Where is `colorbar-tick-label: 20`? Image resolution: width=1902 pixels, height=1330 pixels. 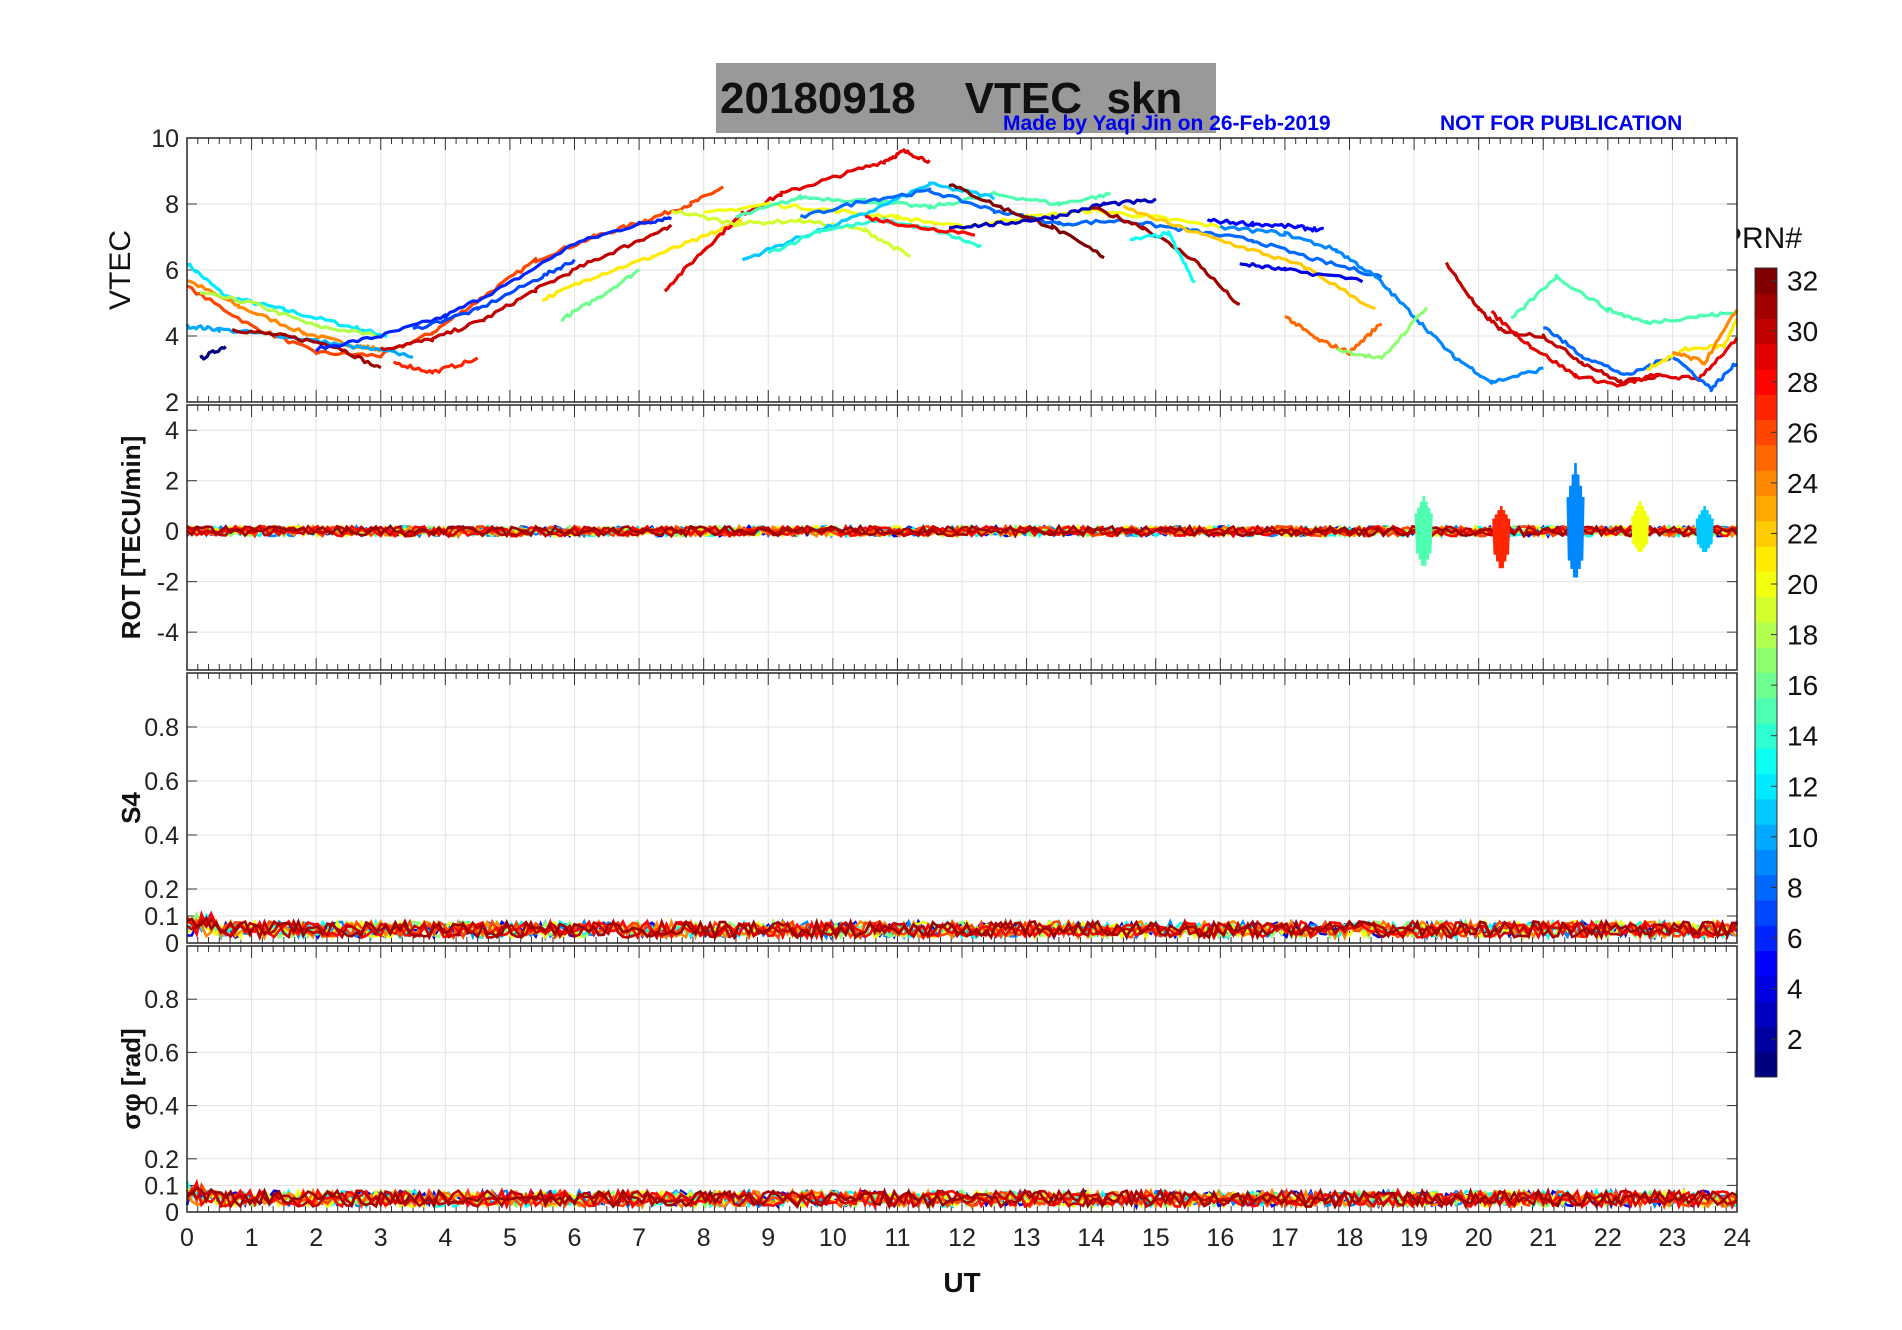
colorbar-tick-label: 20 is located at coordinates (1802, 584).